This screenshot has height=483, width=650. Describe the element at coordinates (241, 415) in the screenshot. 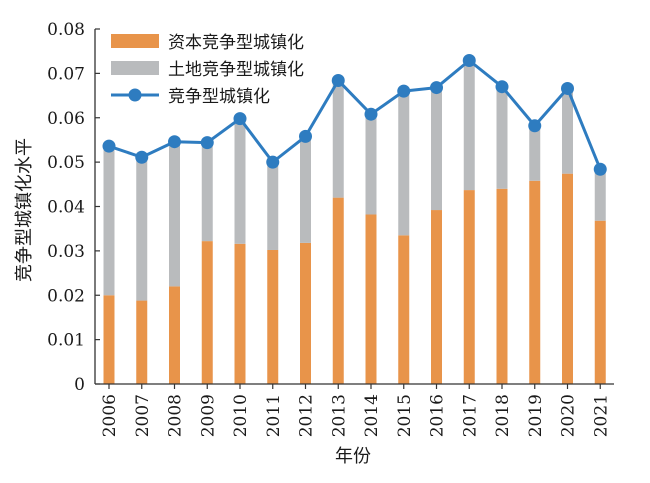

I see `x-tick-label: 2010` at that location.